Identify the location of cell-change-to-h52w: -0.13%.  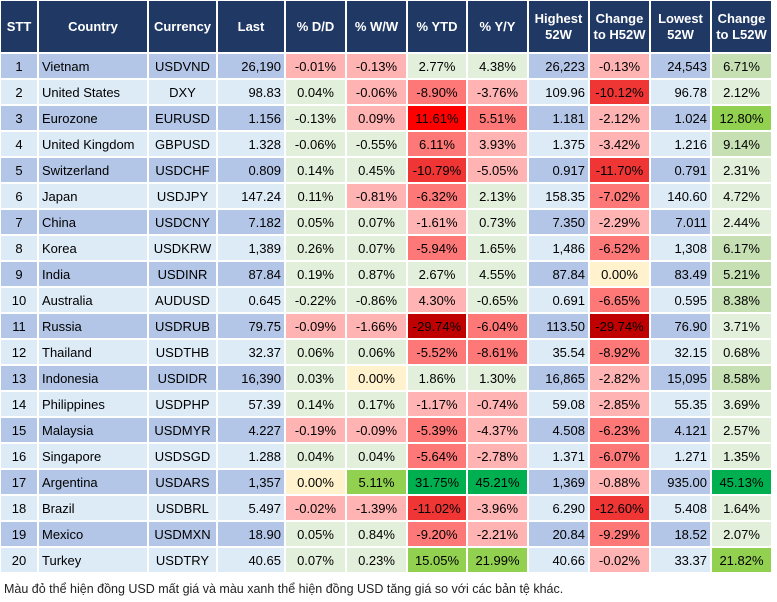
(619, 66).